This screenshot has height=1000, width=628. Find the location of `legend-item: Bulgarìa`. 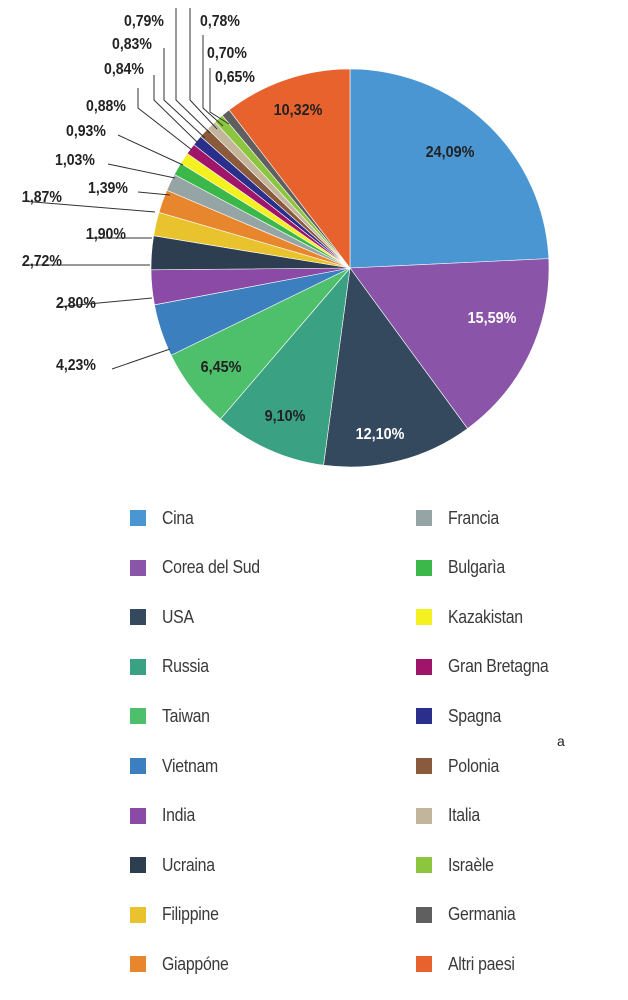

legend-item: Bulgarìa is located at coordinates (464, 568).